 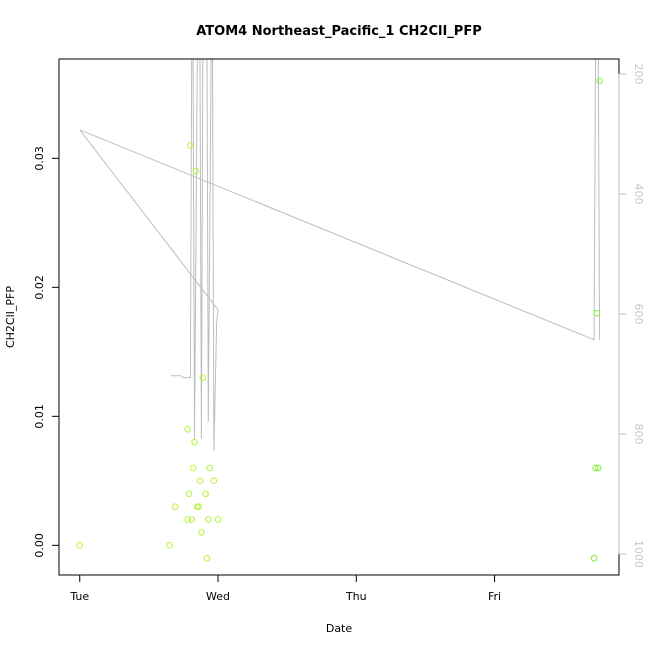 I want to click on x-axis: Tue Wed Thu Fri, so click(x=285, y=588).